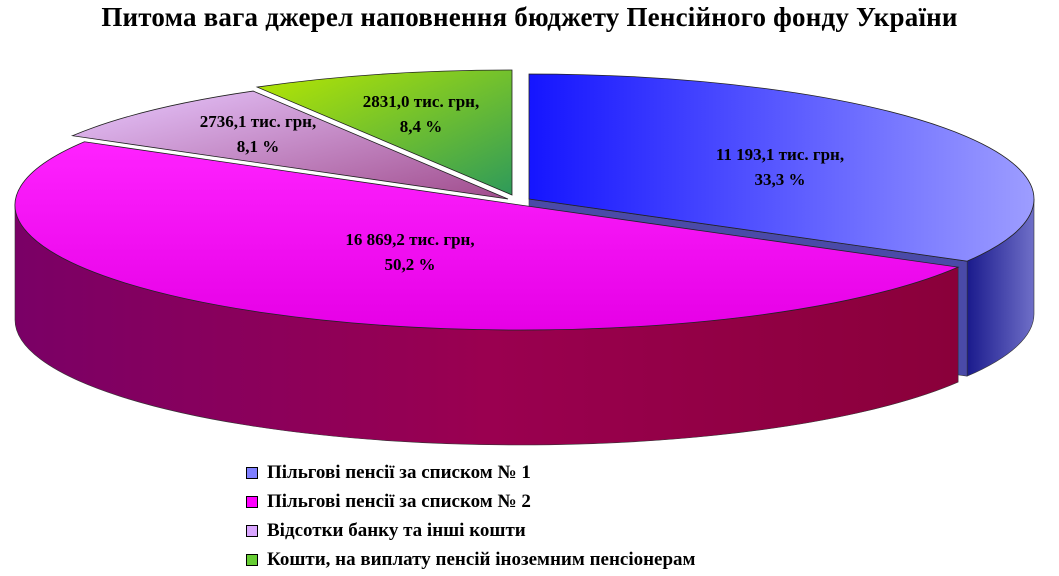  Describe the element at coordinates (258, 121) in the screenshot. I see `data-label-value-2: 2736,1 тис. грн,` at that location.